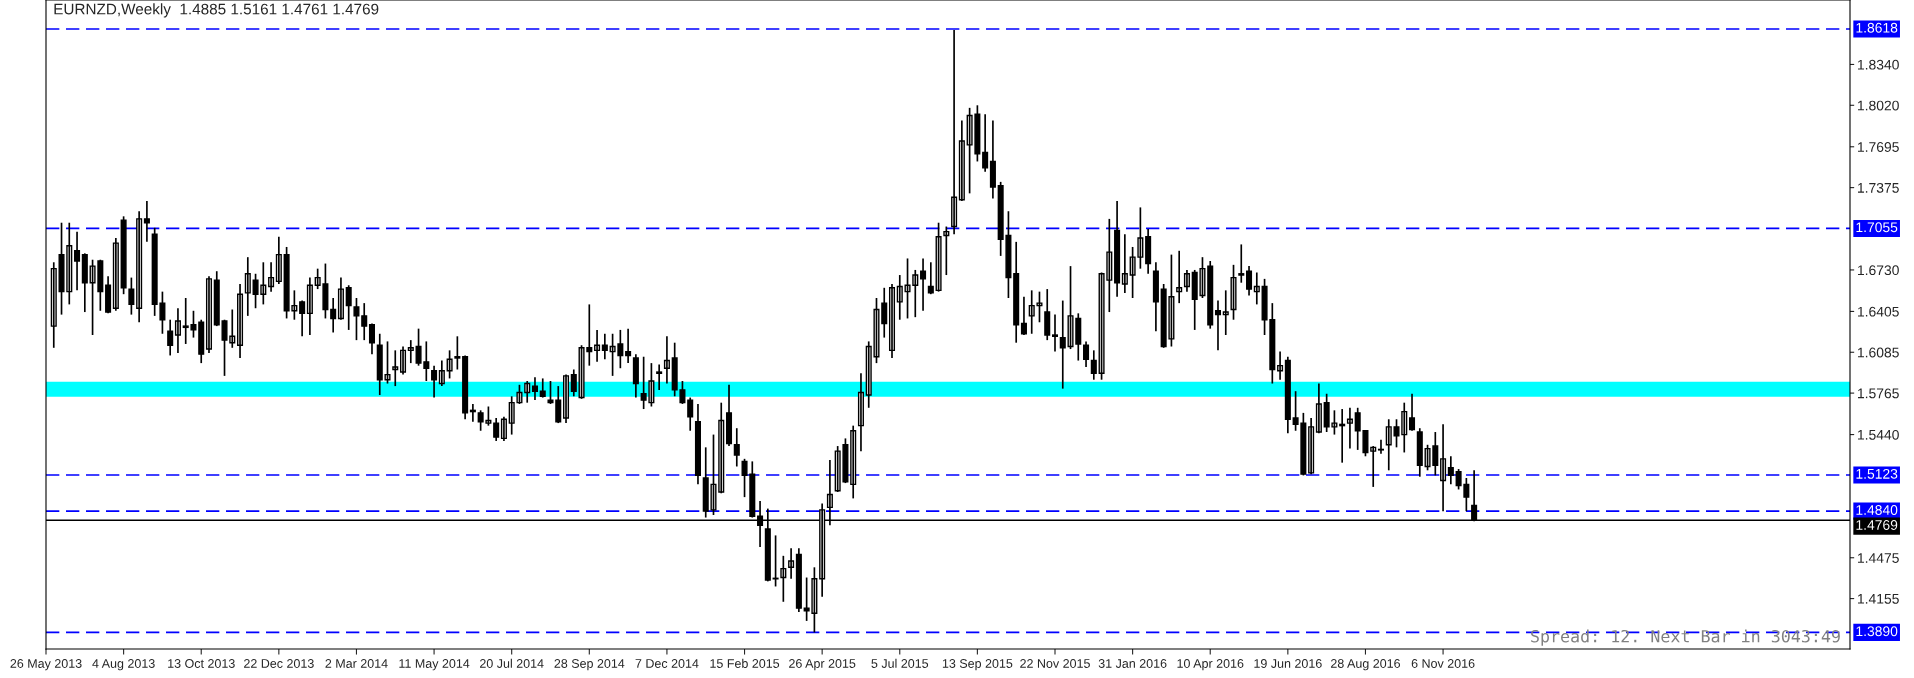 This screenshot has height=678, width=1914. What do you see at coordinates (1878, 393) in the screenshot?
I see `y-tick-label: 1.5765` at bounding box center [1878, 393].